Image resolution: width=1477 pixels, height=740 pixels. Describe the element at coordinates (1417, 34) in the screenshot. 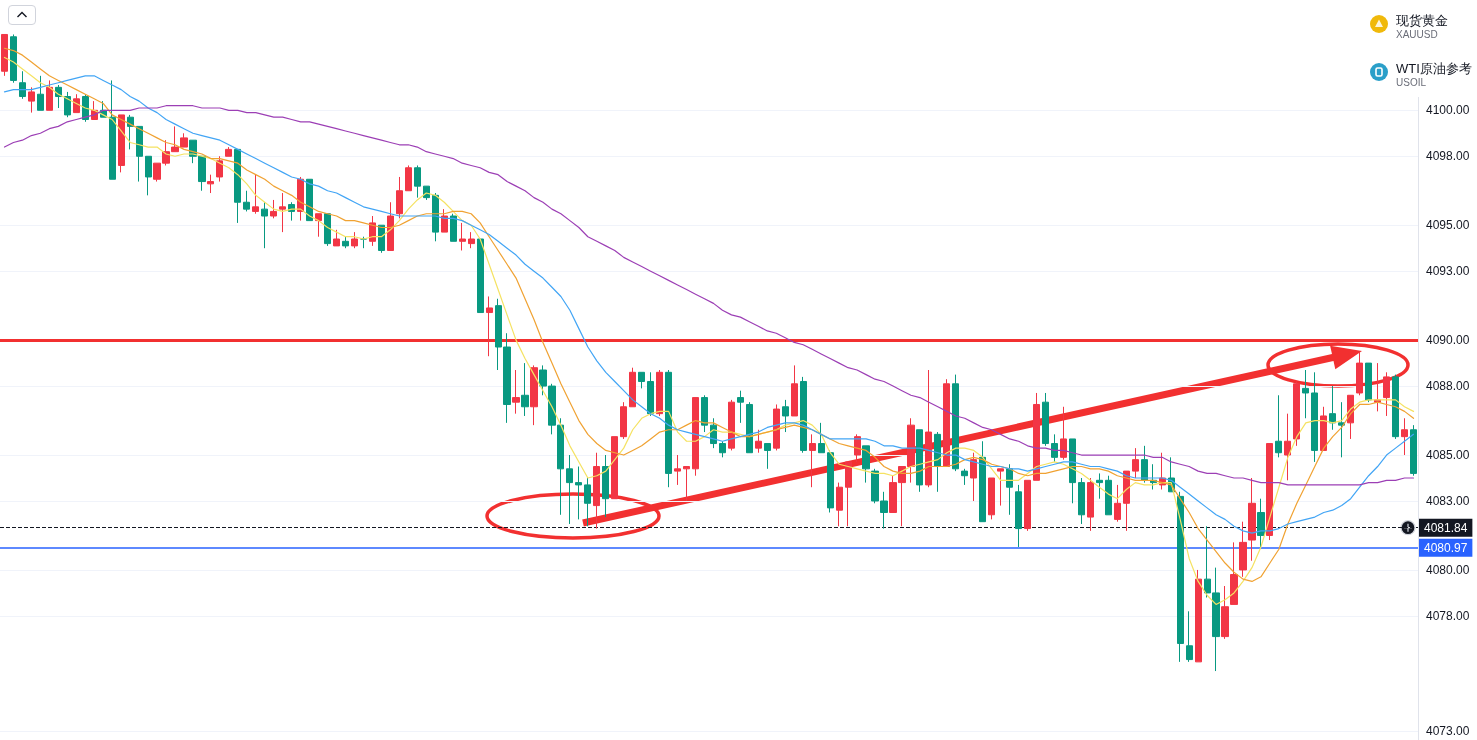

I see `annotation: XAUUSD` at that location.